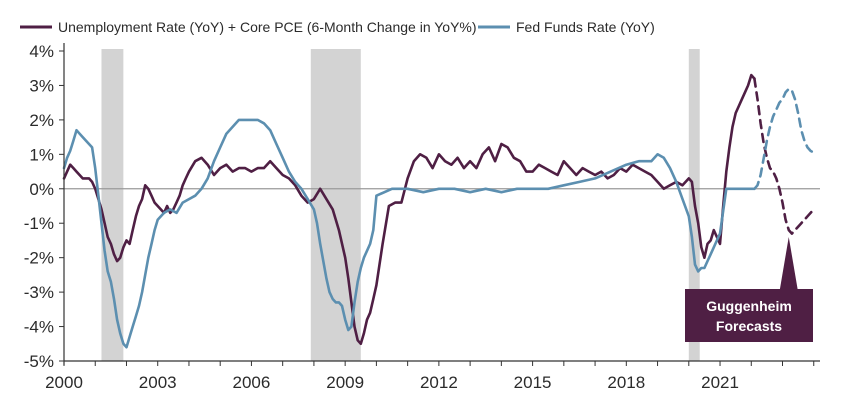  I want to click on y-tick-label: 2%, so click(41, 120).